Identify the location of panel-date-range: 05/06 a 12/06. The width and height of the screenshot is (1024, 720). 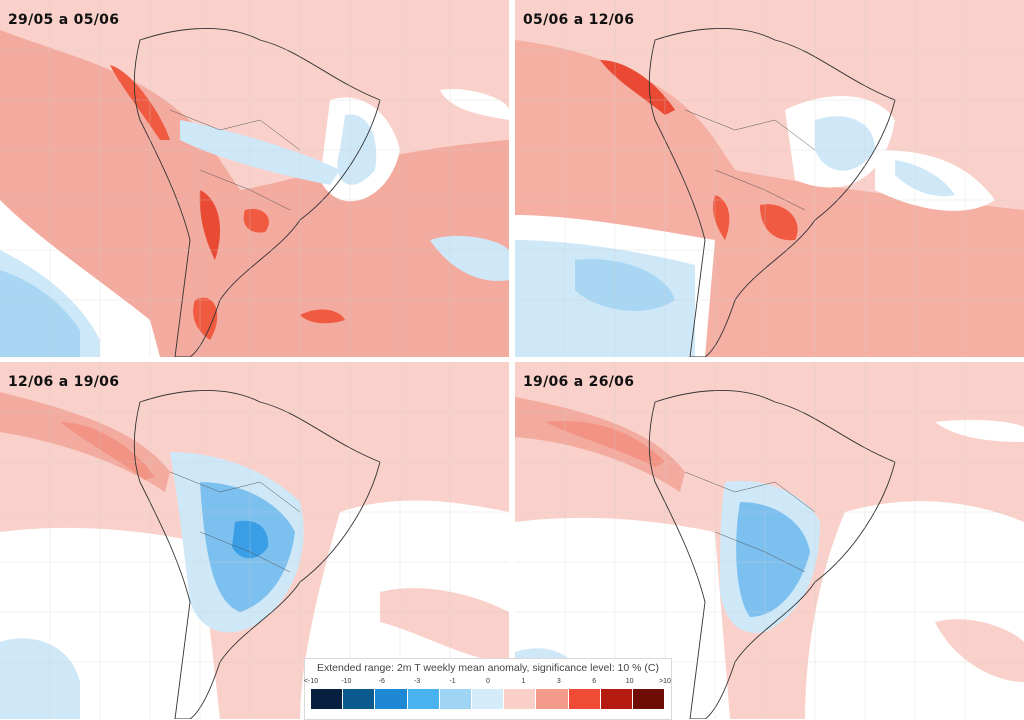
(579, 20).